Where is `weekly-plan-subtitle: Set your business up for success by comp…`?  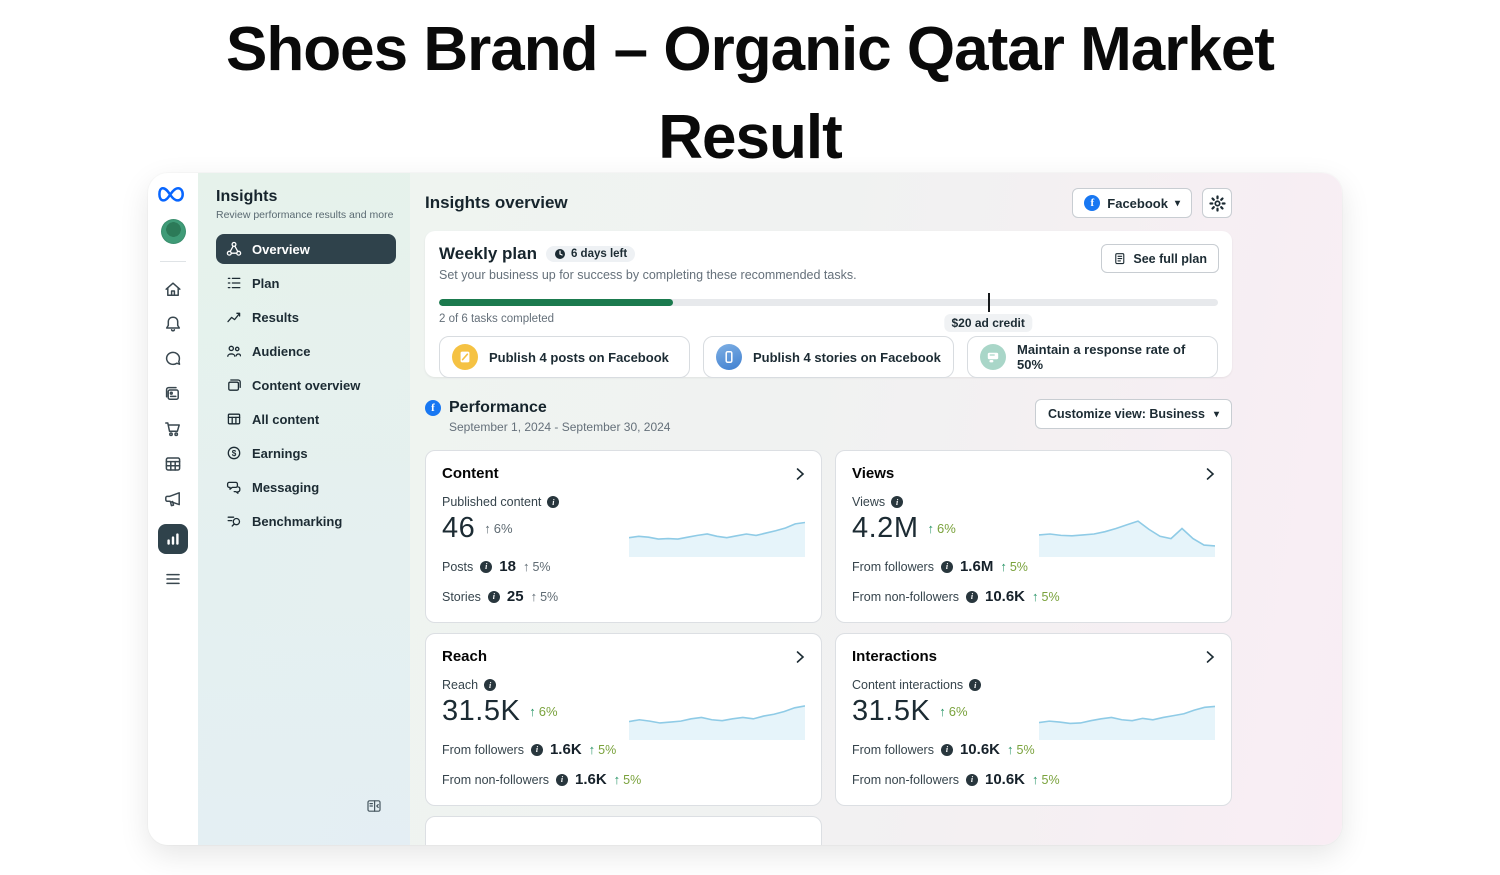 weekly-plan-subtitle: Set your business up for success by comp… is located at coordinates (648, 275).